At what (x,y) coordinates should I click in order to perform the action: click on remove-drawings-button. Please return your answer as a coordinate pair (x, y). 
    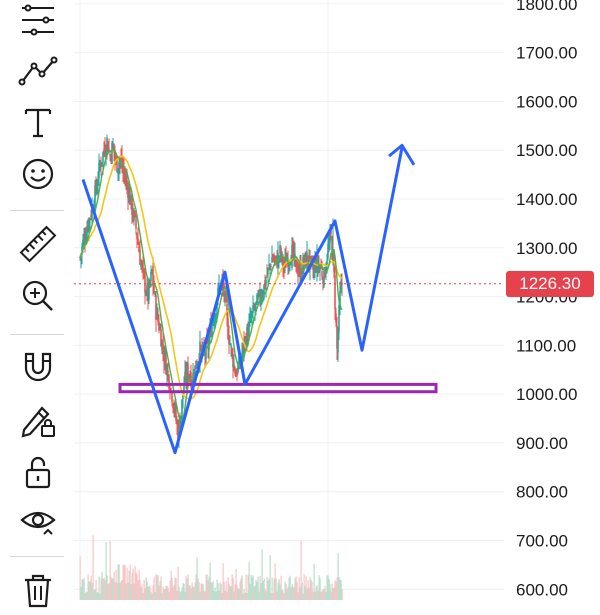
    Looking at the image, I should click on (38, 592).